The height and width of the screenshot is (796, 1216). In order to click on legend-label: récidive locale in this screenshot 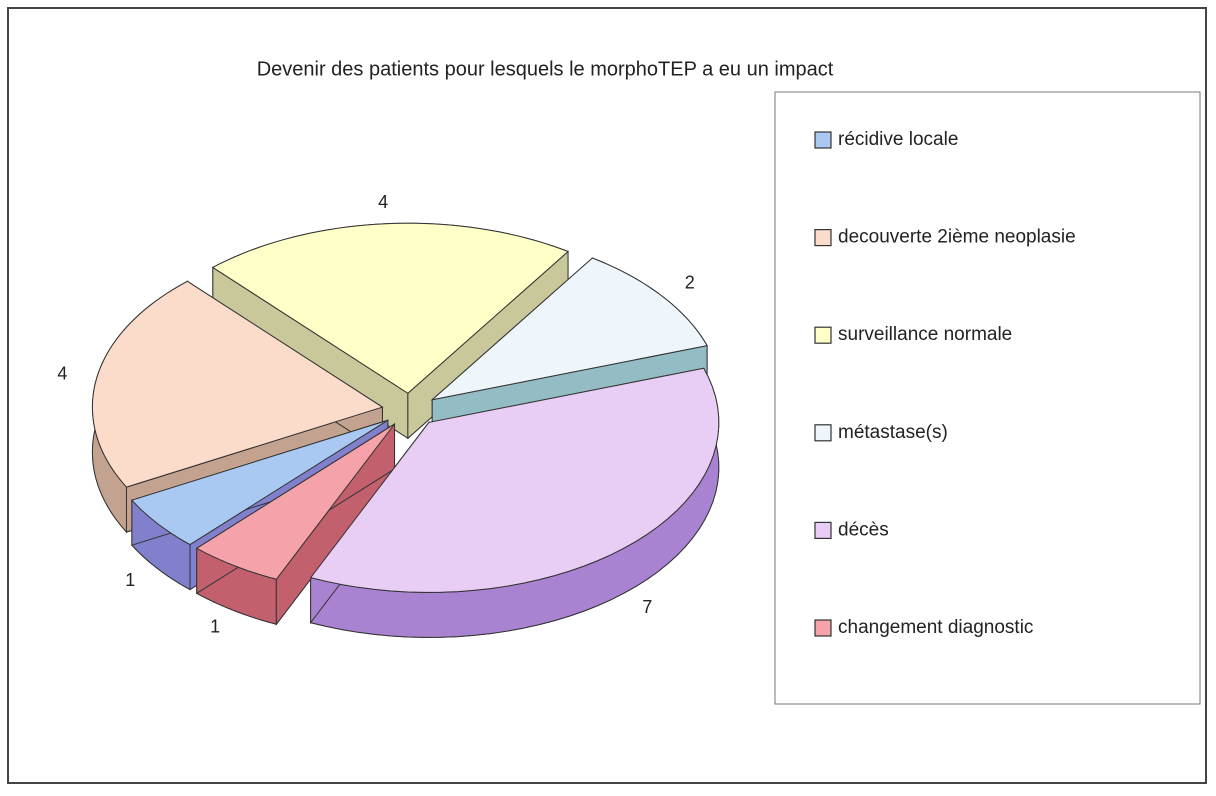, I will do `click(898, 139)`.